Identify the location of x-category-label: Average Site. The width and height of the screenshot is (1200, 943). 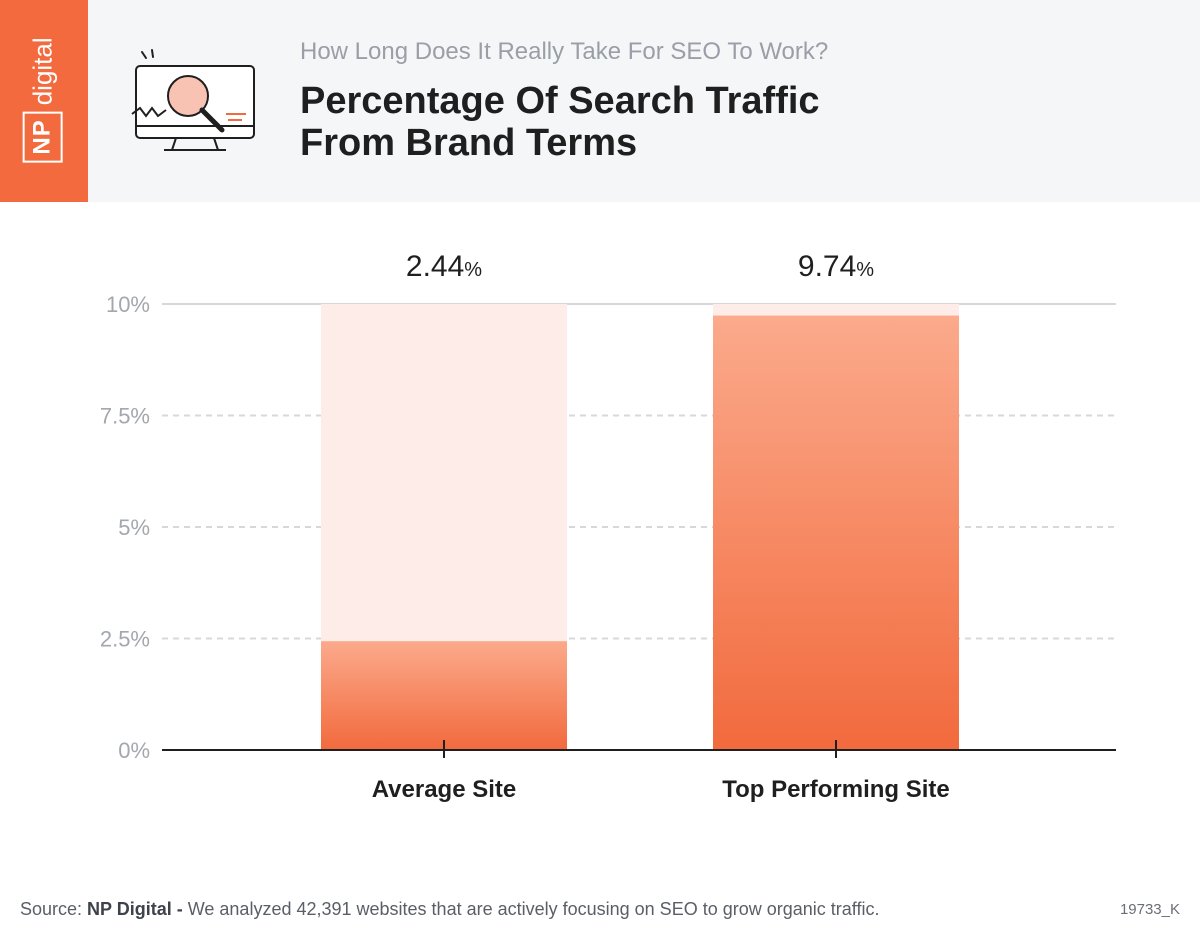
(444, 789).